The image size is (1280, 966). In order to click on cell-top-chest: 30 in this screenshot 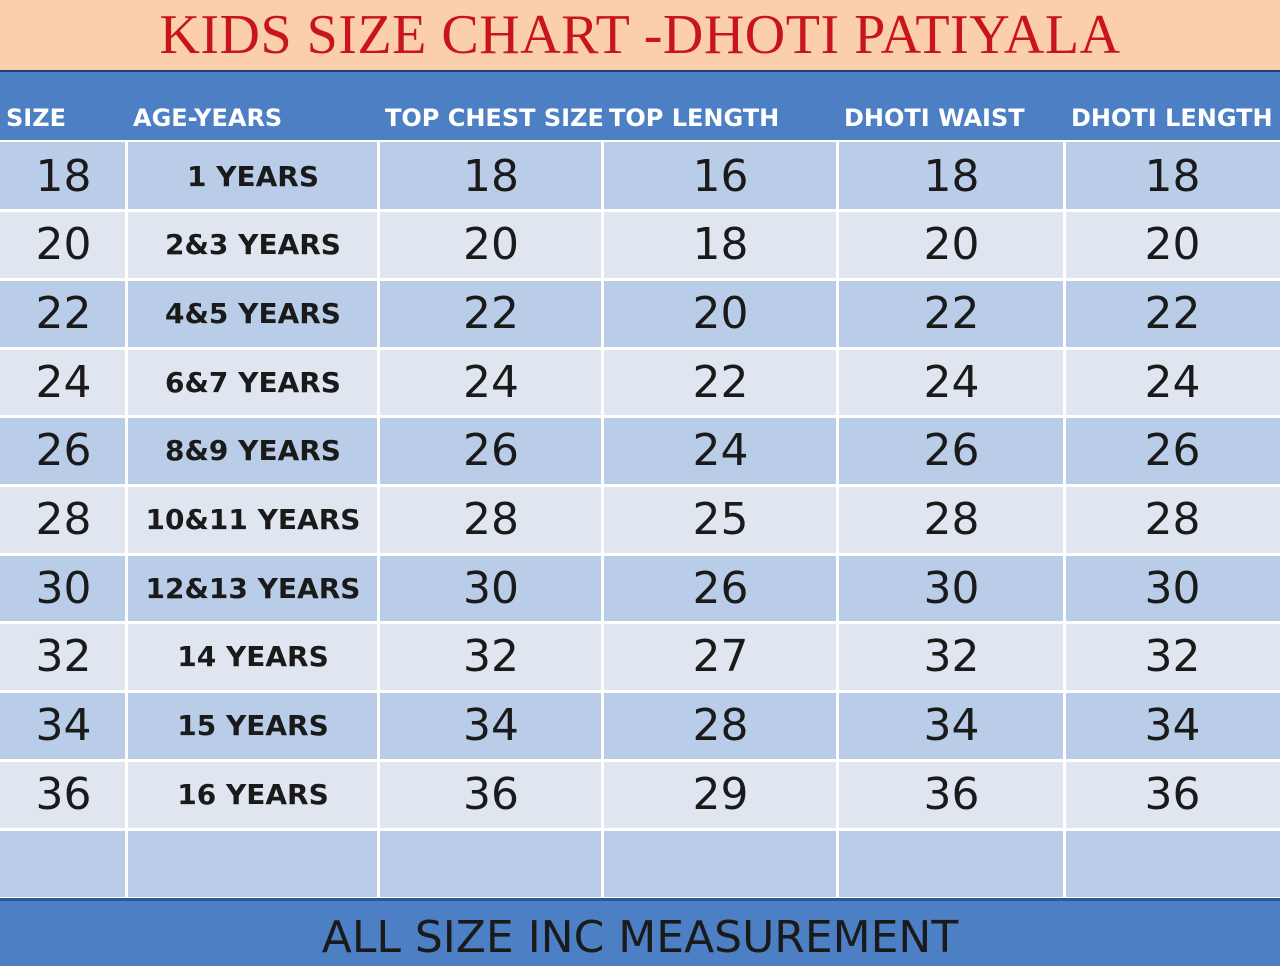, I will do `click(491, 588)`.